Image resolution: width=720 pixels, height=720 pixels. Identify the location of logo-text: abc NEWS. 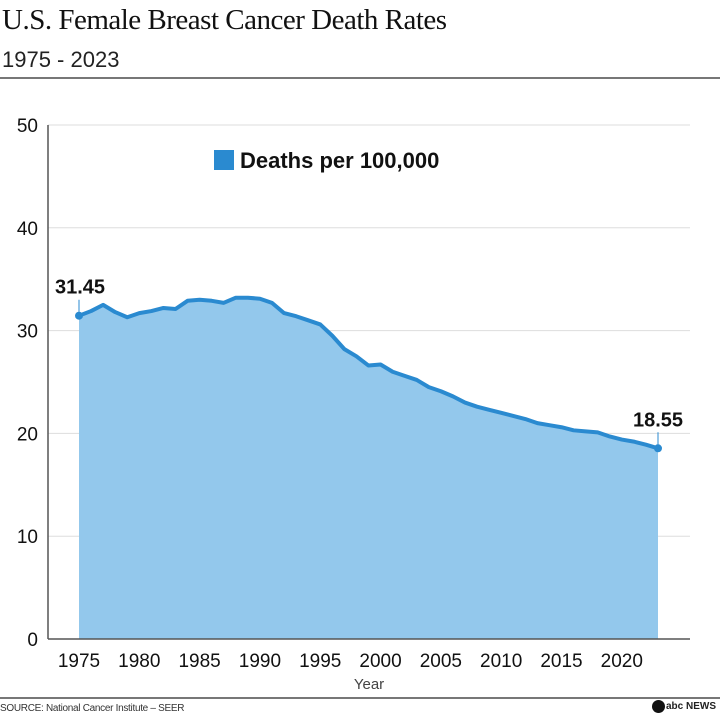
(690, 706).